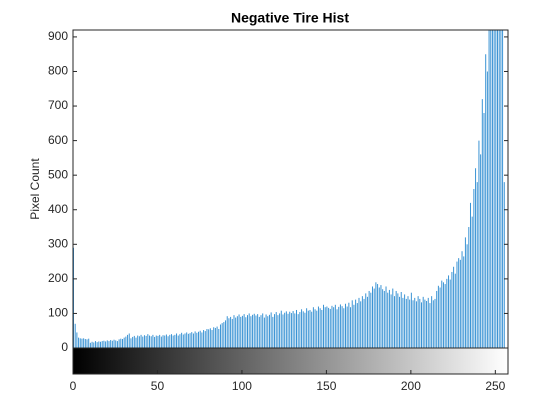 The image size is (560, 420). I want to click on y-tick-label: 300, so click(58, 243).